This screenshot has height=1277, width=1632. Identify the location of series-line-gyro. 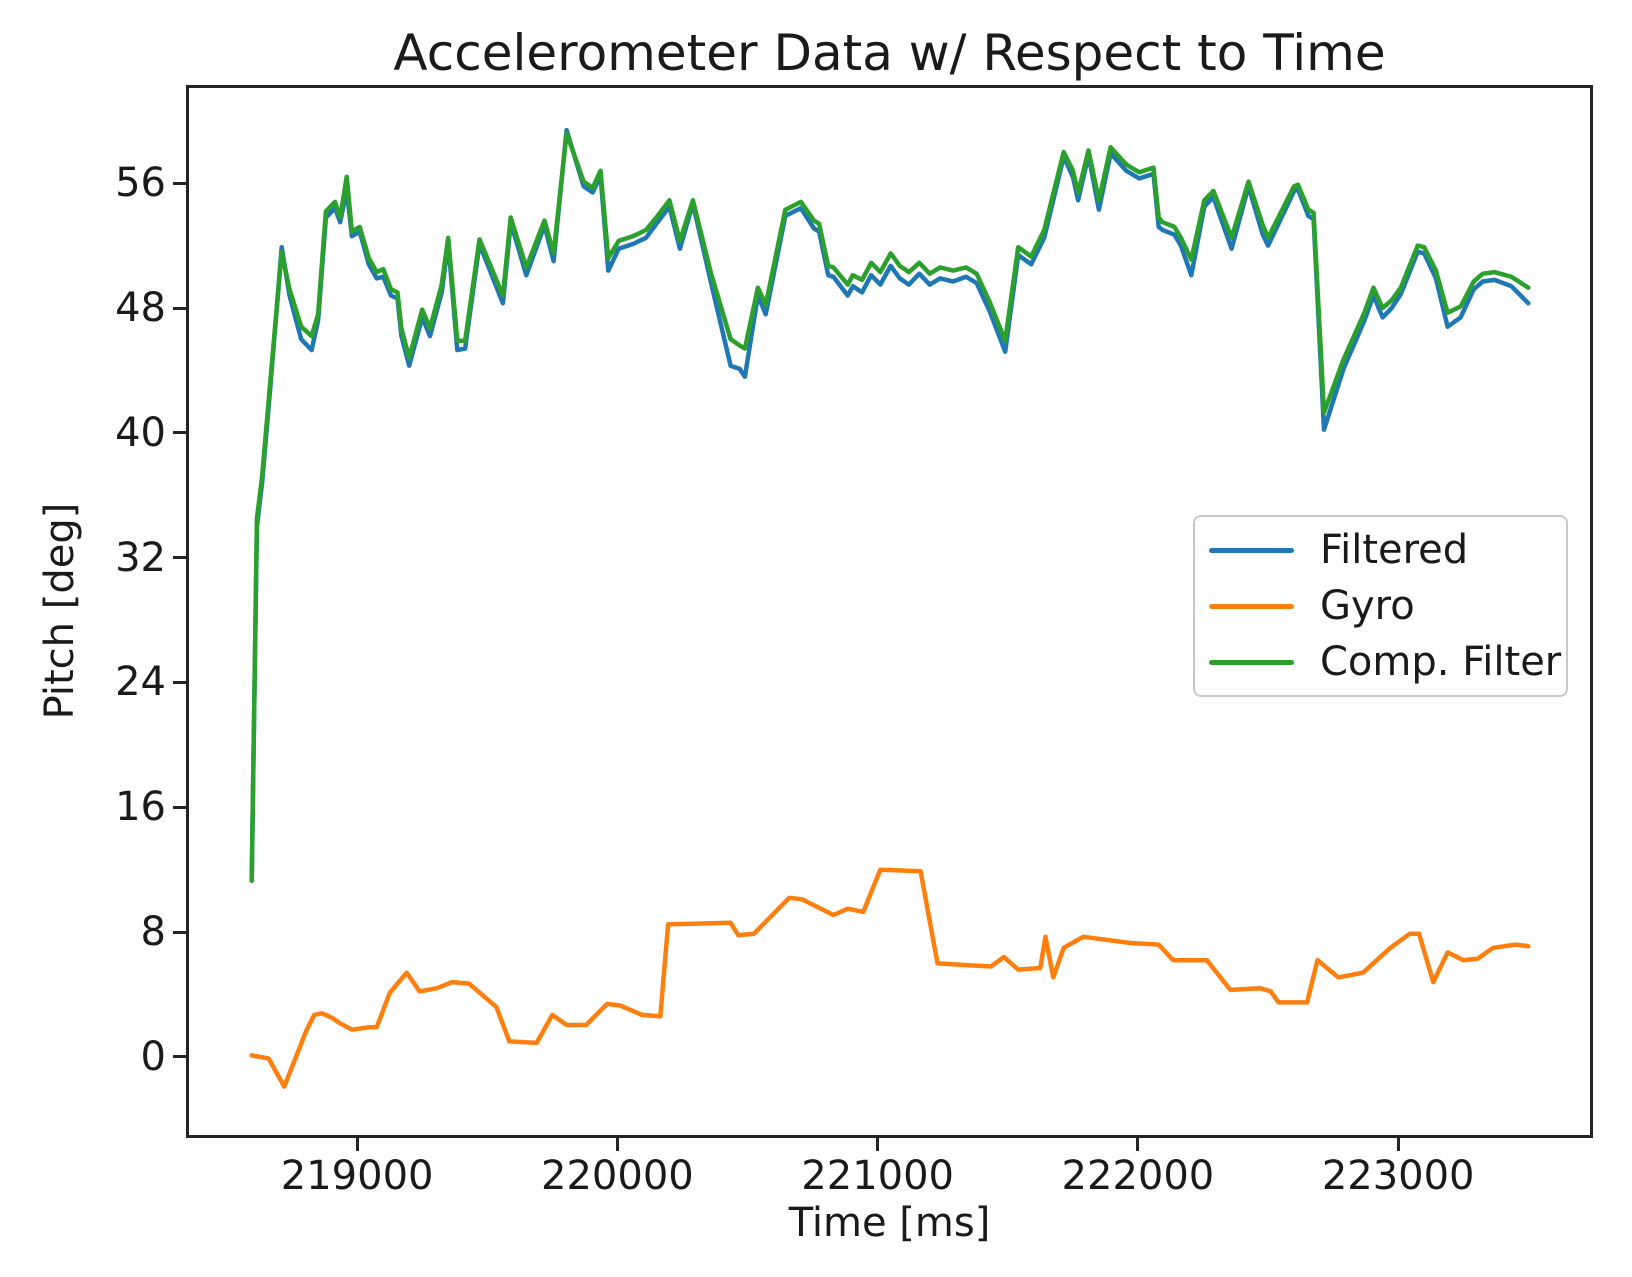
(890, 978).